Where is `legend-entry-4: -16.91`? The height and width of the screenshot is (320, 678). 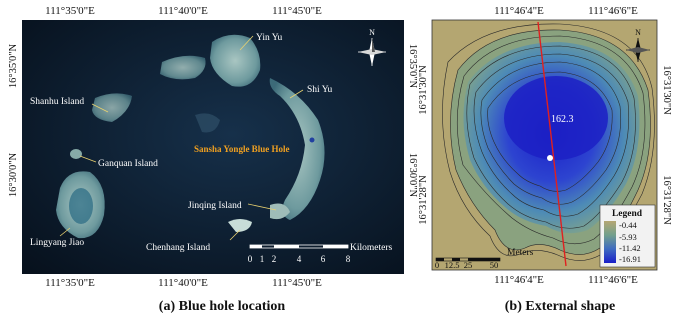 legend-entry-4: -16.91 is located at coordinates (630, 259).